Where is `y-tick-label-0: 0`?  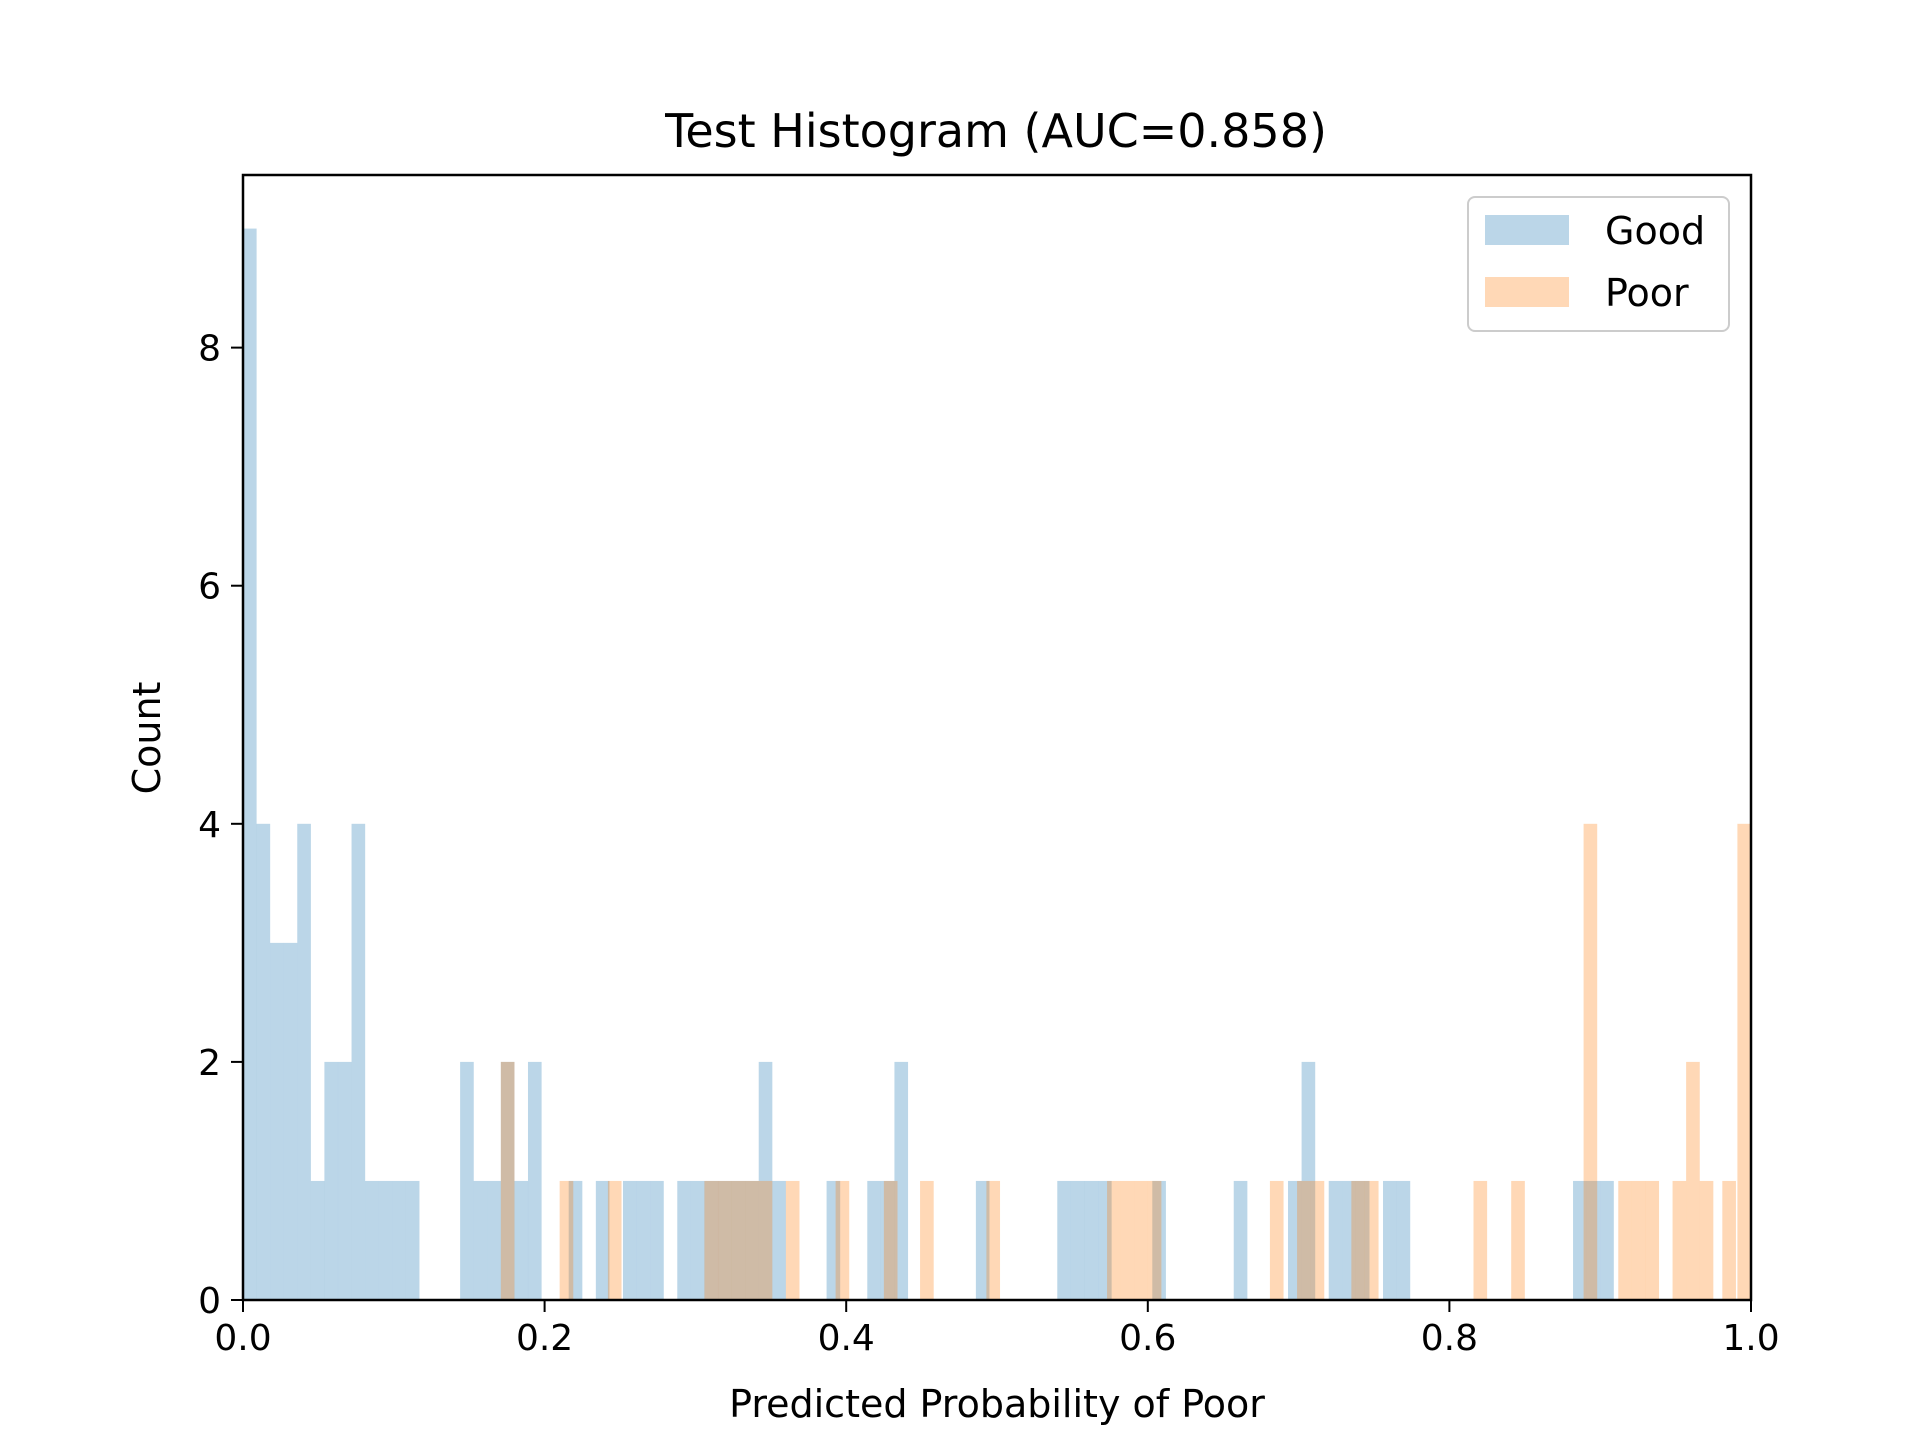 y-tick-label-0: 0 is located at coordinates (209, 1301).